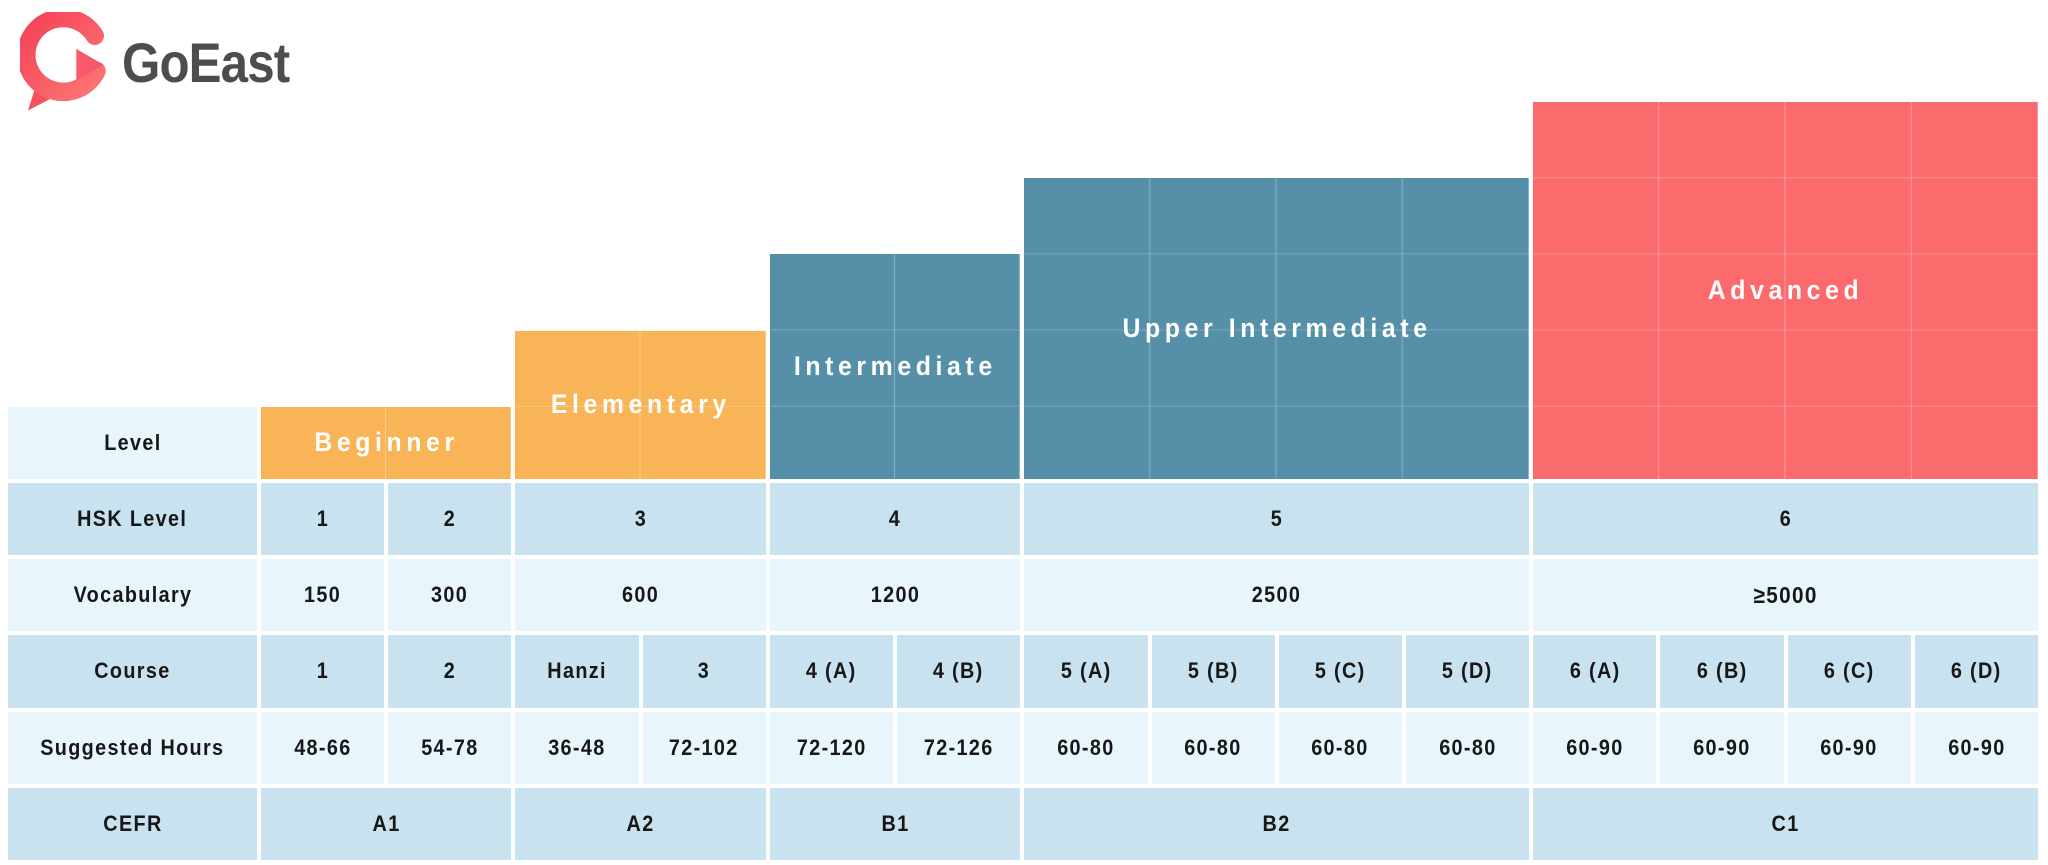  What do you see at coordinates (323, 519) in the screenshot?
I see `hsk-cell: 1` at bounding box center [323, 519].